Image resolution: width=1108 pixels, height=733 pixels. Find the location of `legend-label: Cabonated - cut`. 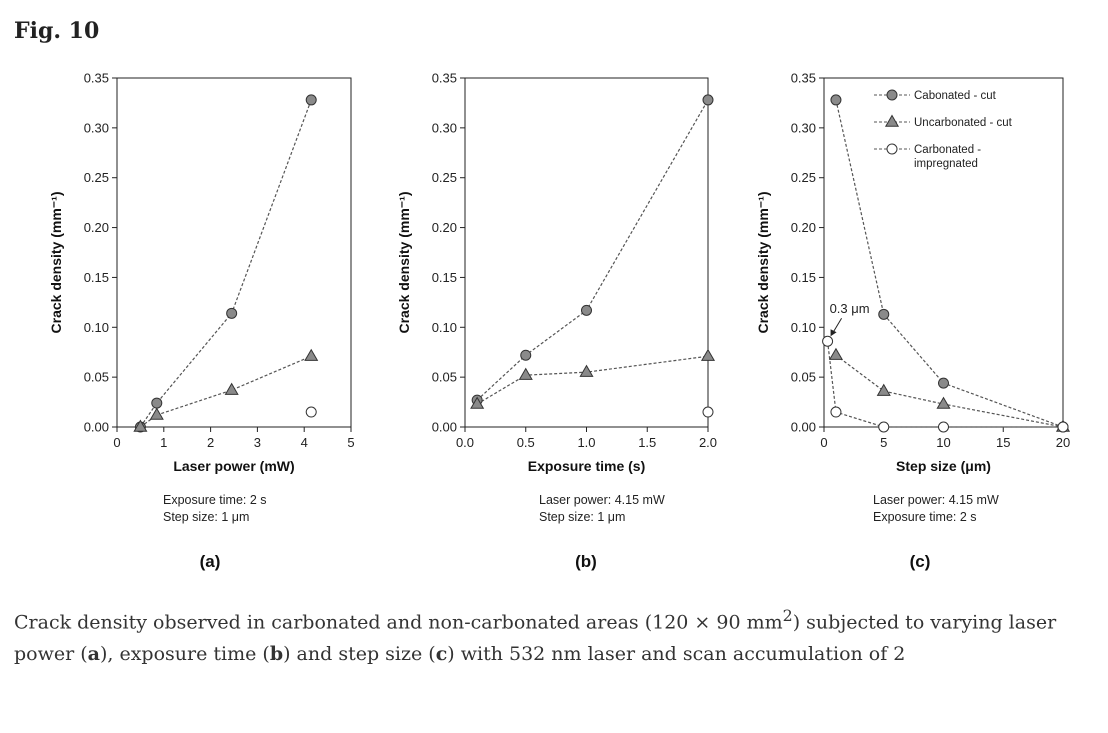

legend-label: Cabonated - cut is located at coordinates (955, 96).